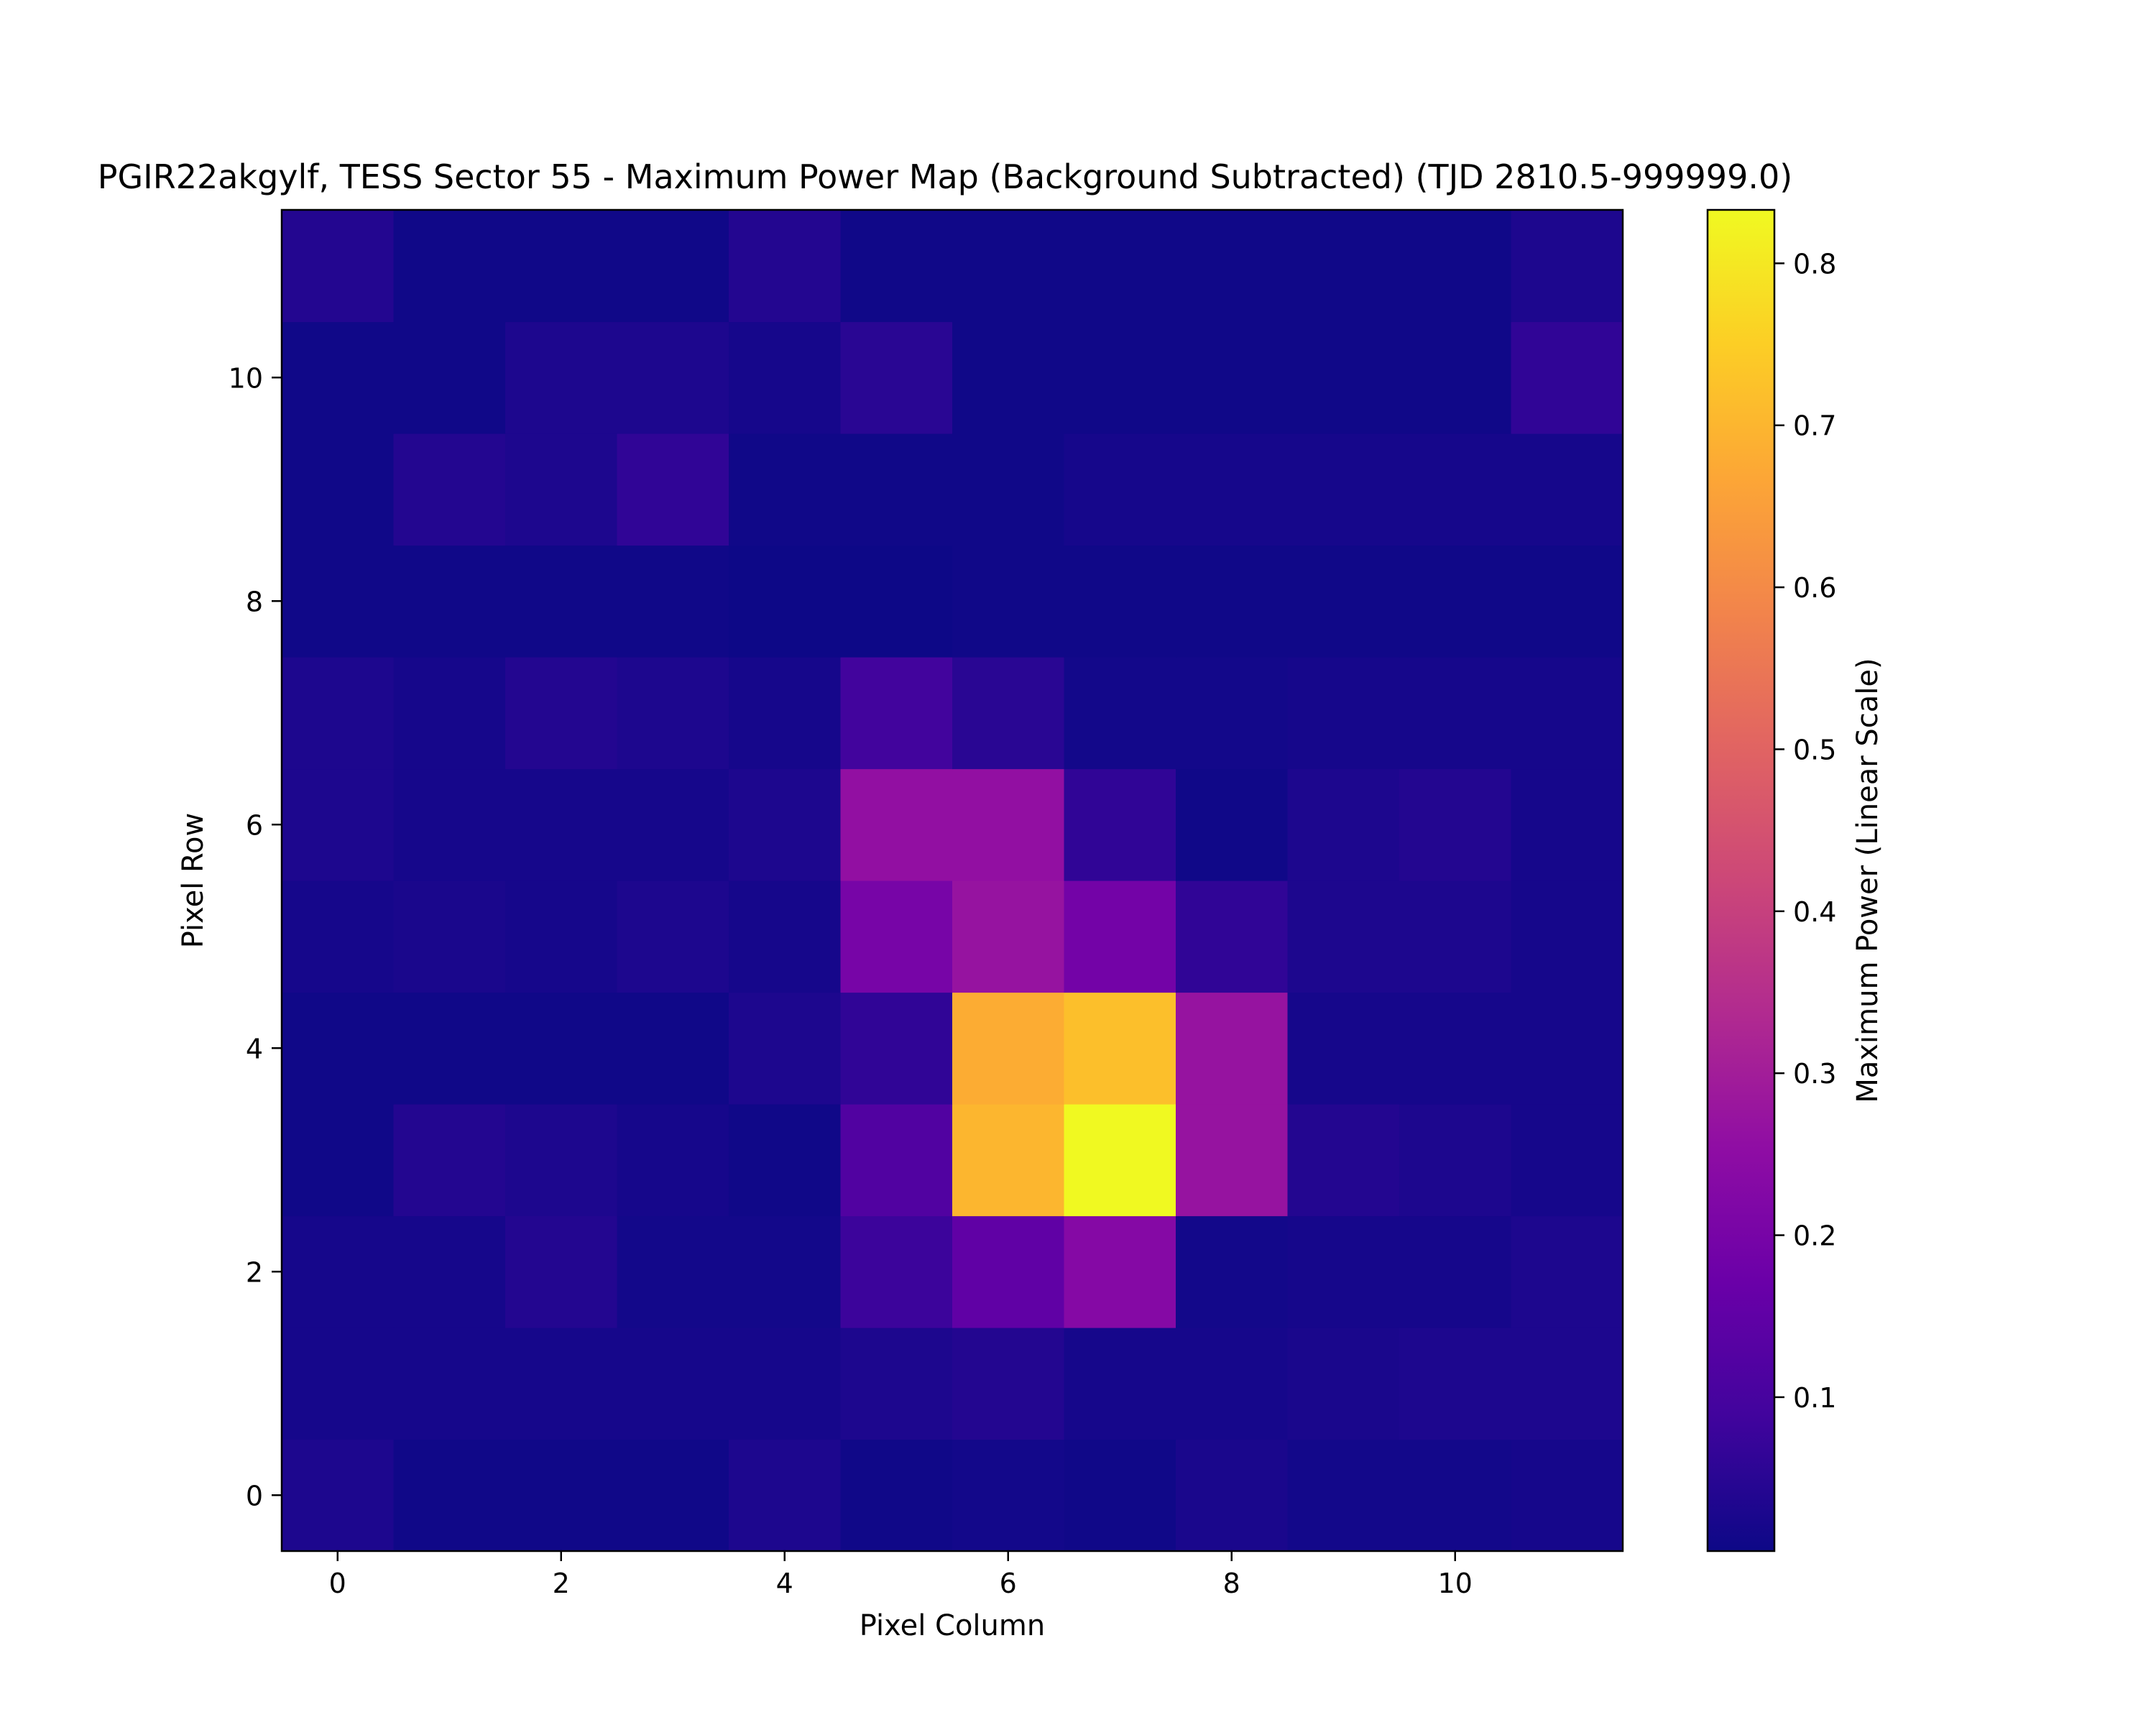  Describe the element at coordinates (1231, 1583) in the screenshot. I see `x-tick-label: 8` at that location.